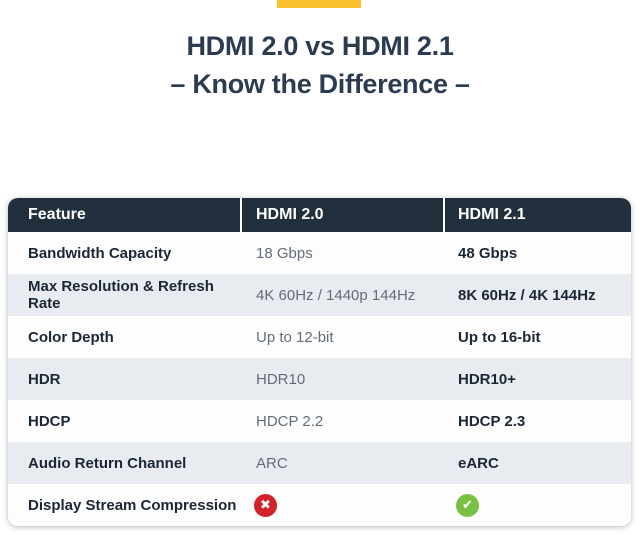 The image size is (640, 535). Describe the element at coordinates (336, 295) in the screenshot. I see `value-hdmi-2-0: 4K 60Hz / 1440p 144Hz` at that location.